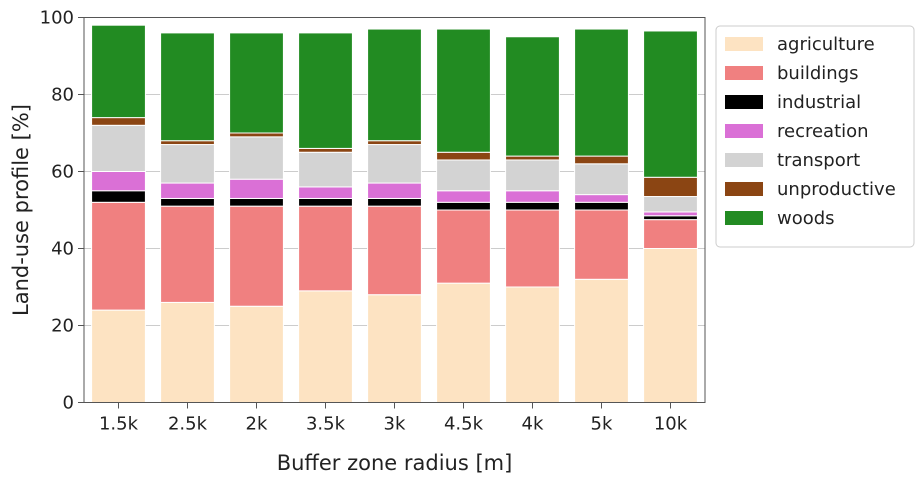 This screenshot has width=923, height=485. Describe the element at coordinates (57, 18) in the screenshot. I see `y-tick-label: 100` at that location.